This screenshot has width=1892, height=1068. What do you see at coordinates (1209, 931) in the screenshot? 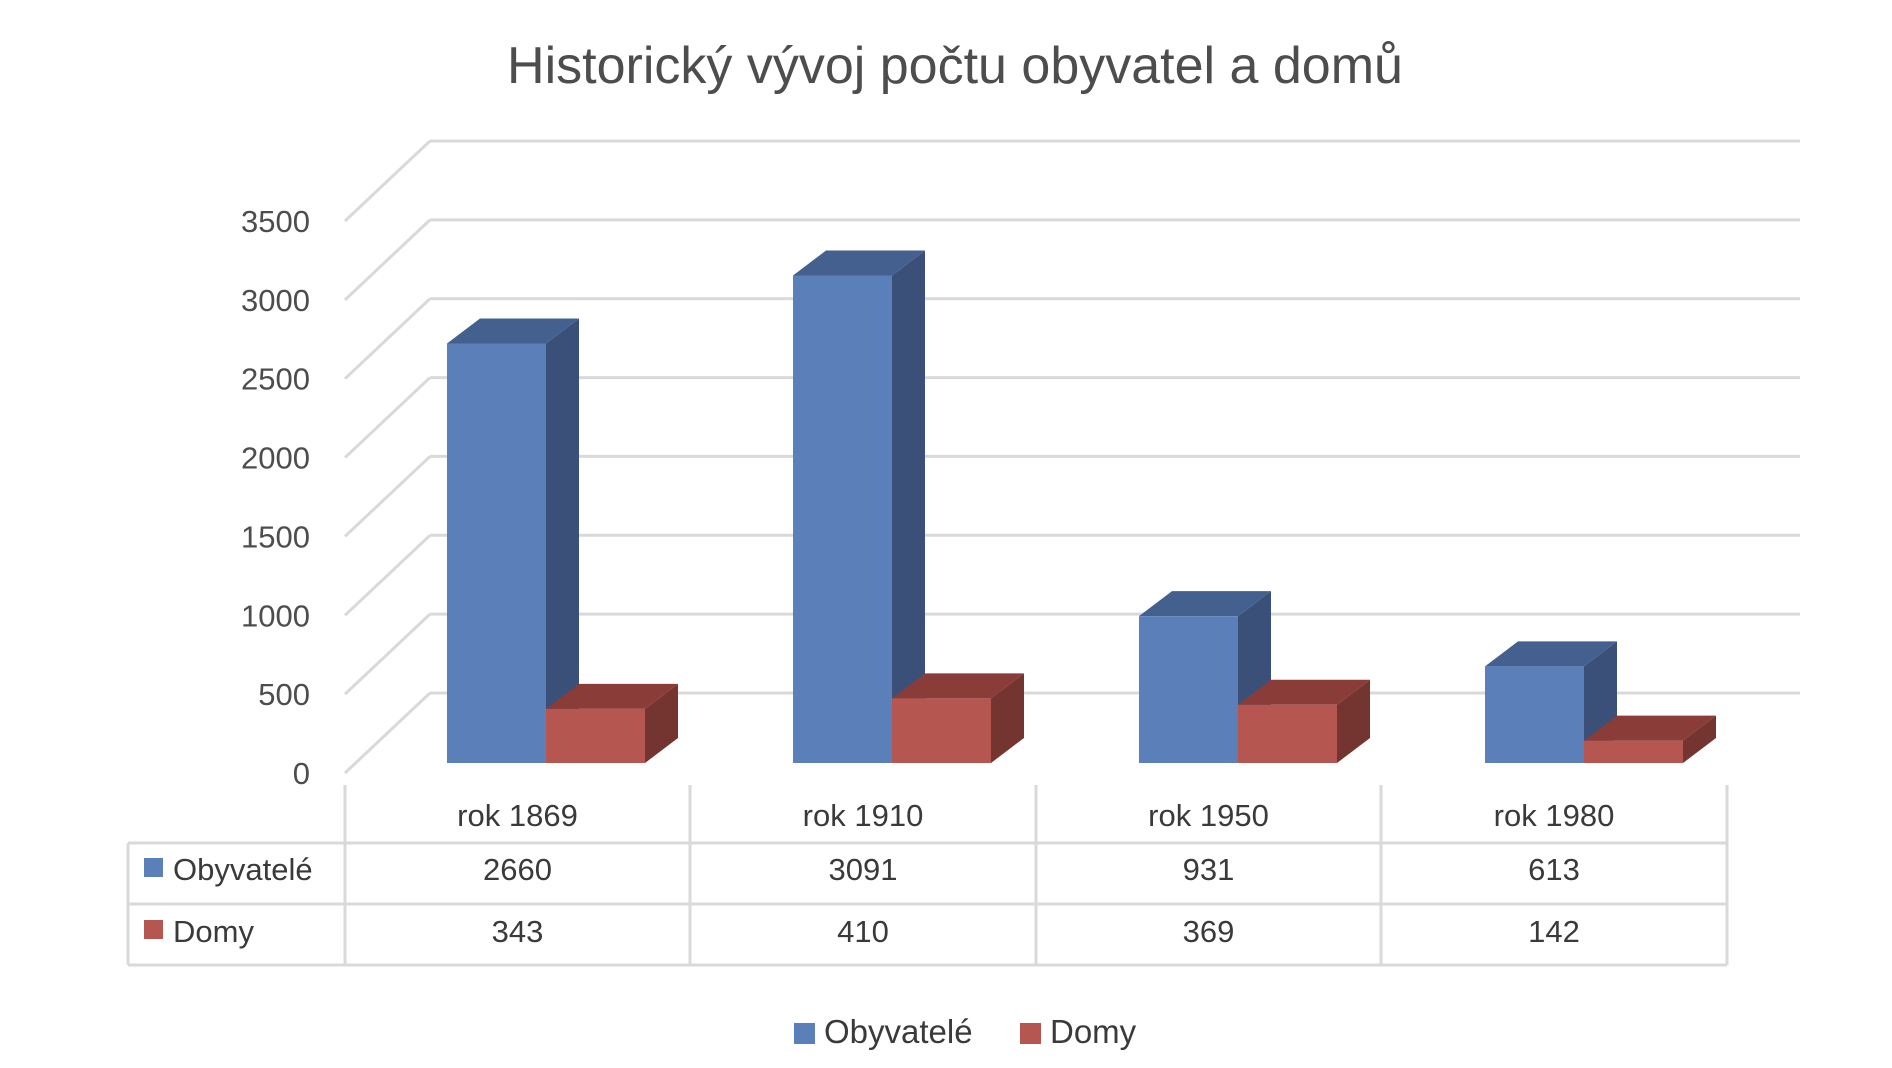
I see `data-label: 369` at bounding box center [1209, 931].